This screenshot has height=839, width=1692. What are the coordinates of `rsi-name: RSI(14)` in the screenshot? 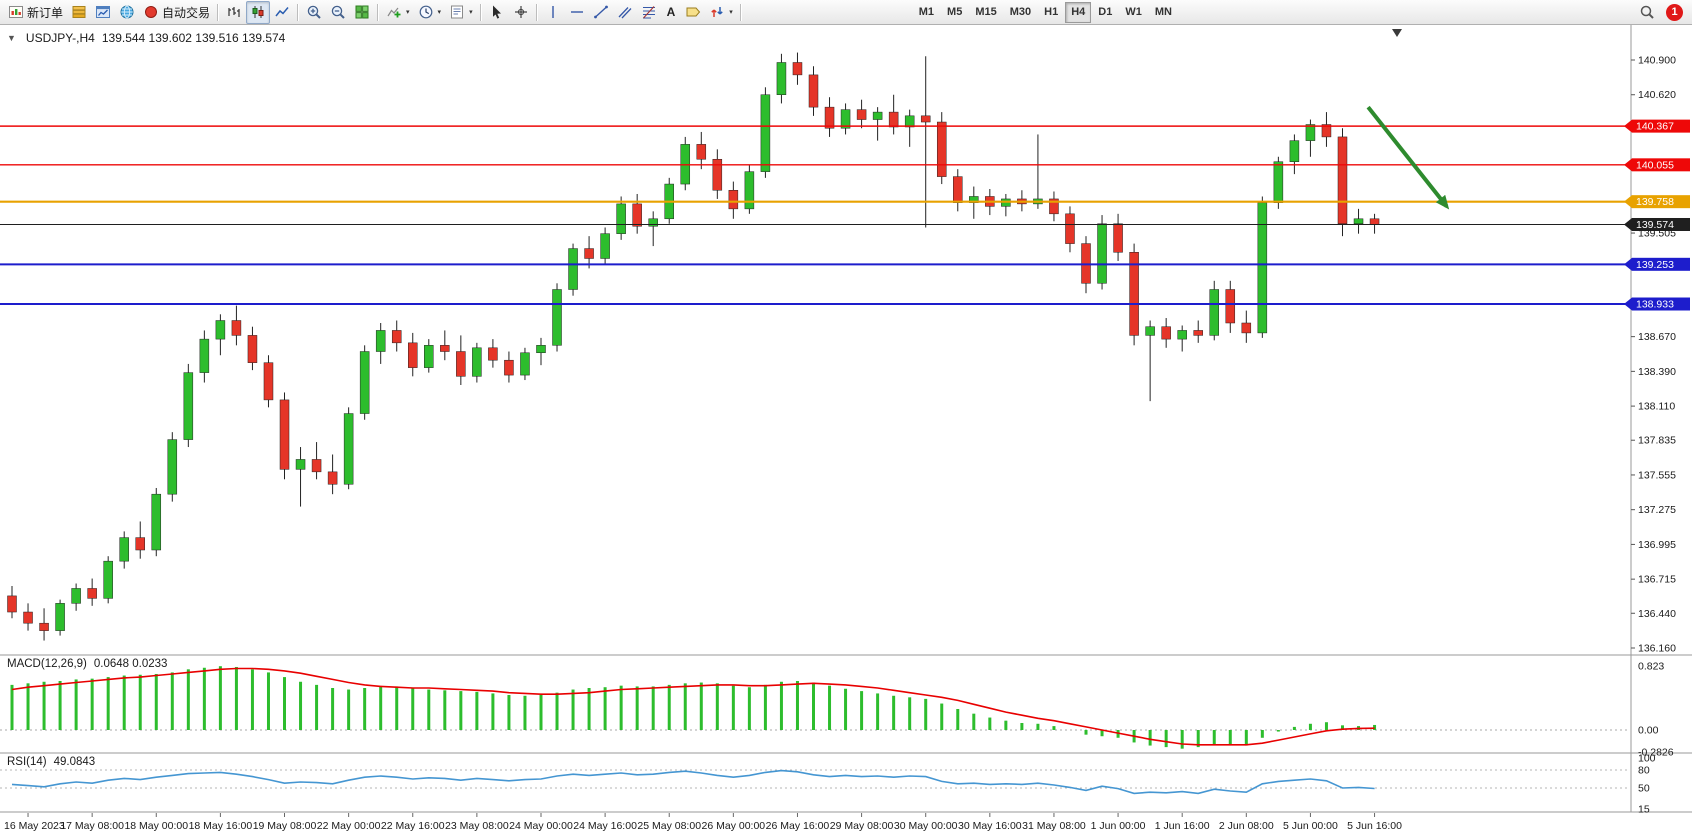 It's located at (27, 762).